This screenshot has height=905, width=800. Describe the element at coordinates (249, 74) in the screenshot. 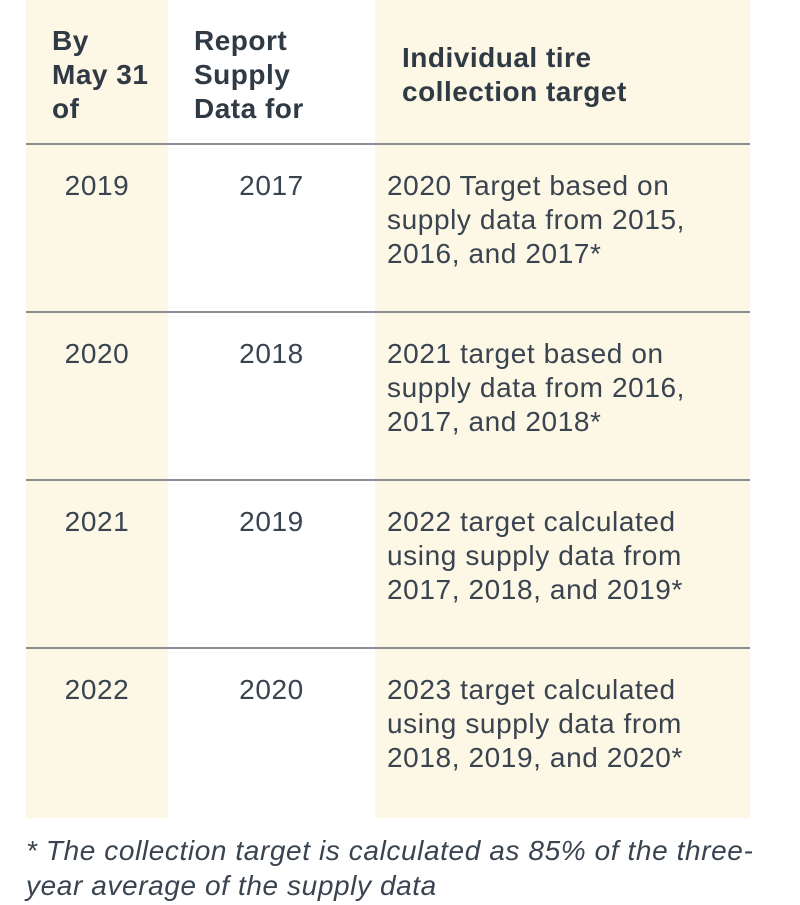

I see `header-report-supply-data-for: Report Supply Data for` at that location.